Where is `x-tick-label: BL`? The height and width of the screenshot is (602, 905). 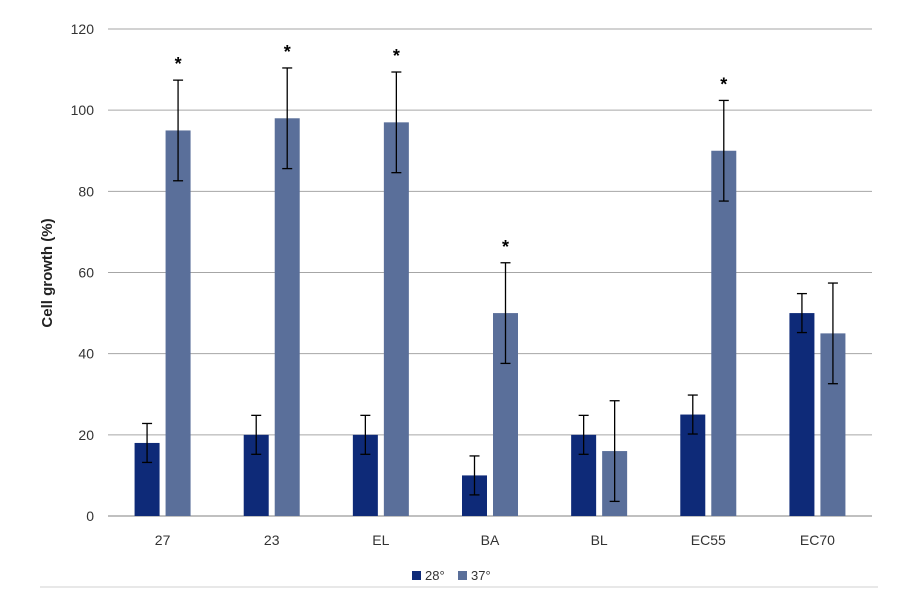 x-tick-label: BL is located at coordinates (599, 540).